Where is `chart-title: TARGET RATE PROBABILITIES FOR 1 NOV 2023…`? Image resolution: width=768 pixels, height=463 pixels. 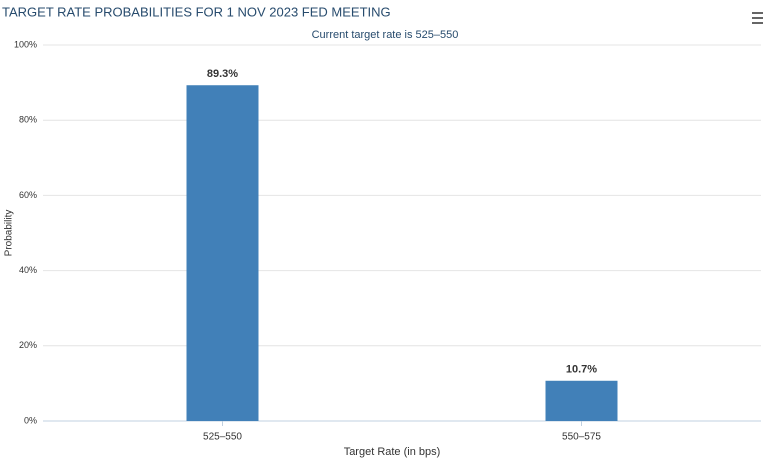 chart-title: TARGET RATE PROBABILITIES FOR 1 NOV 2023… is located at coordinates (196, 11).